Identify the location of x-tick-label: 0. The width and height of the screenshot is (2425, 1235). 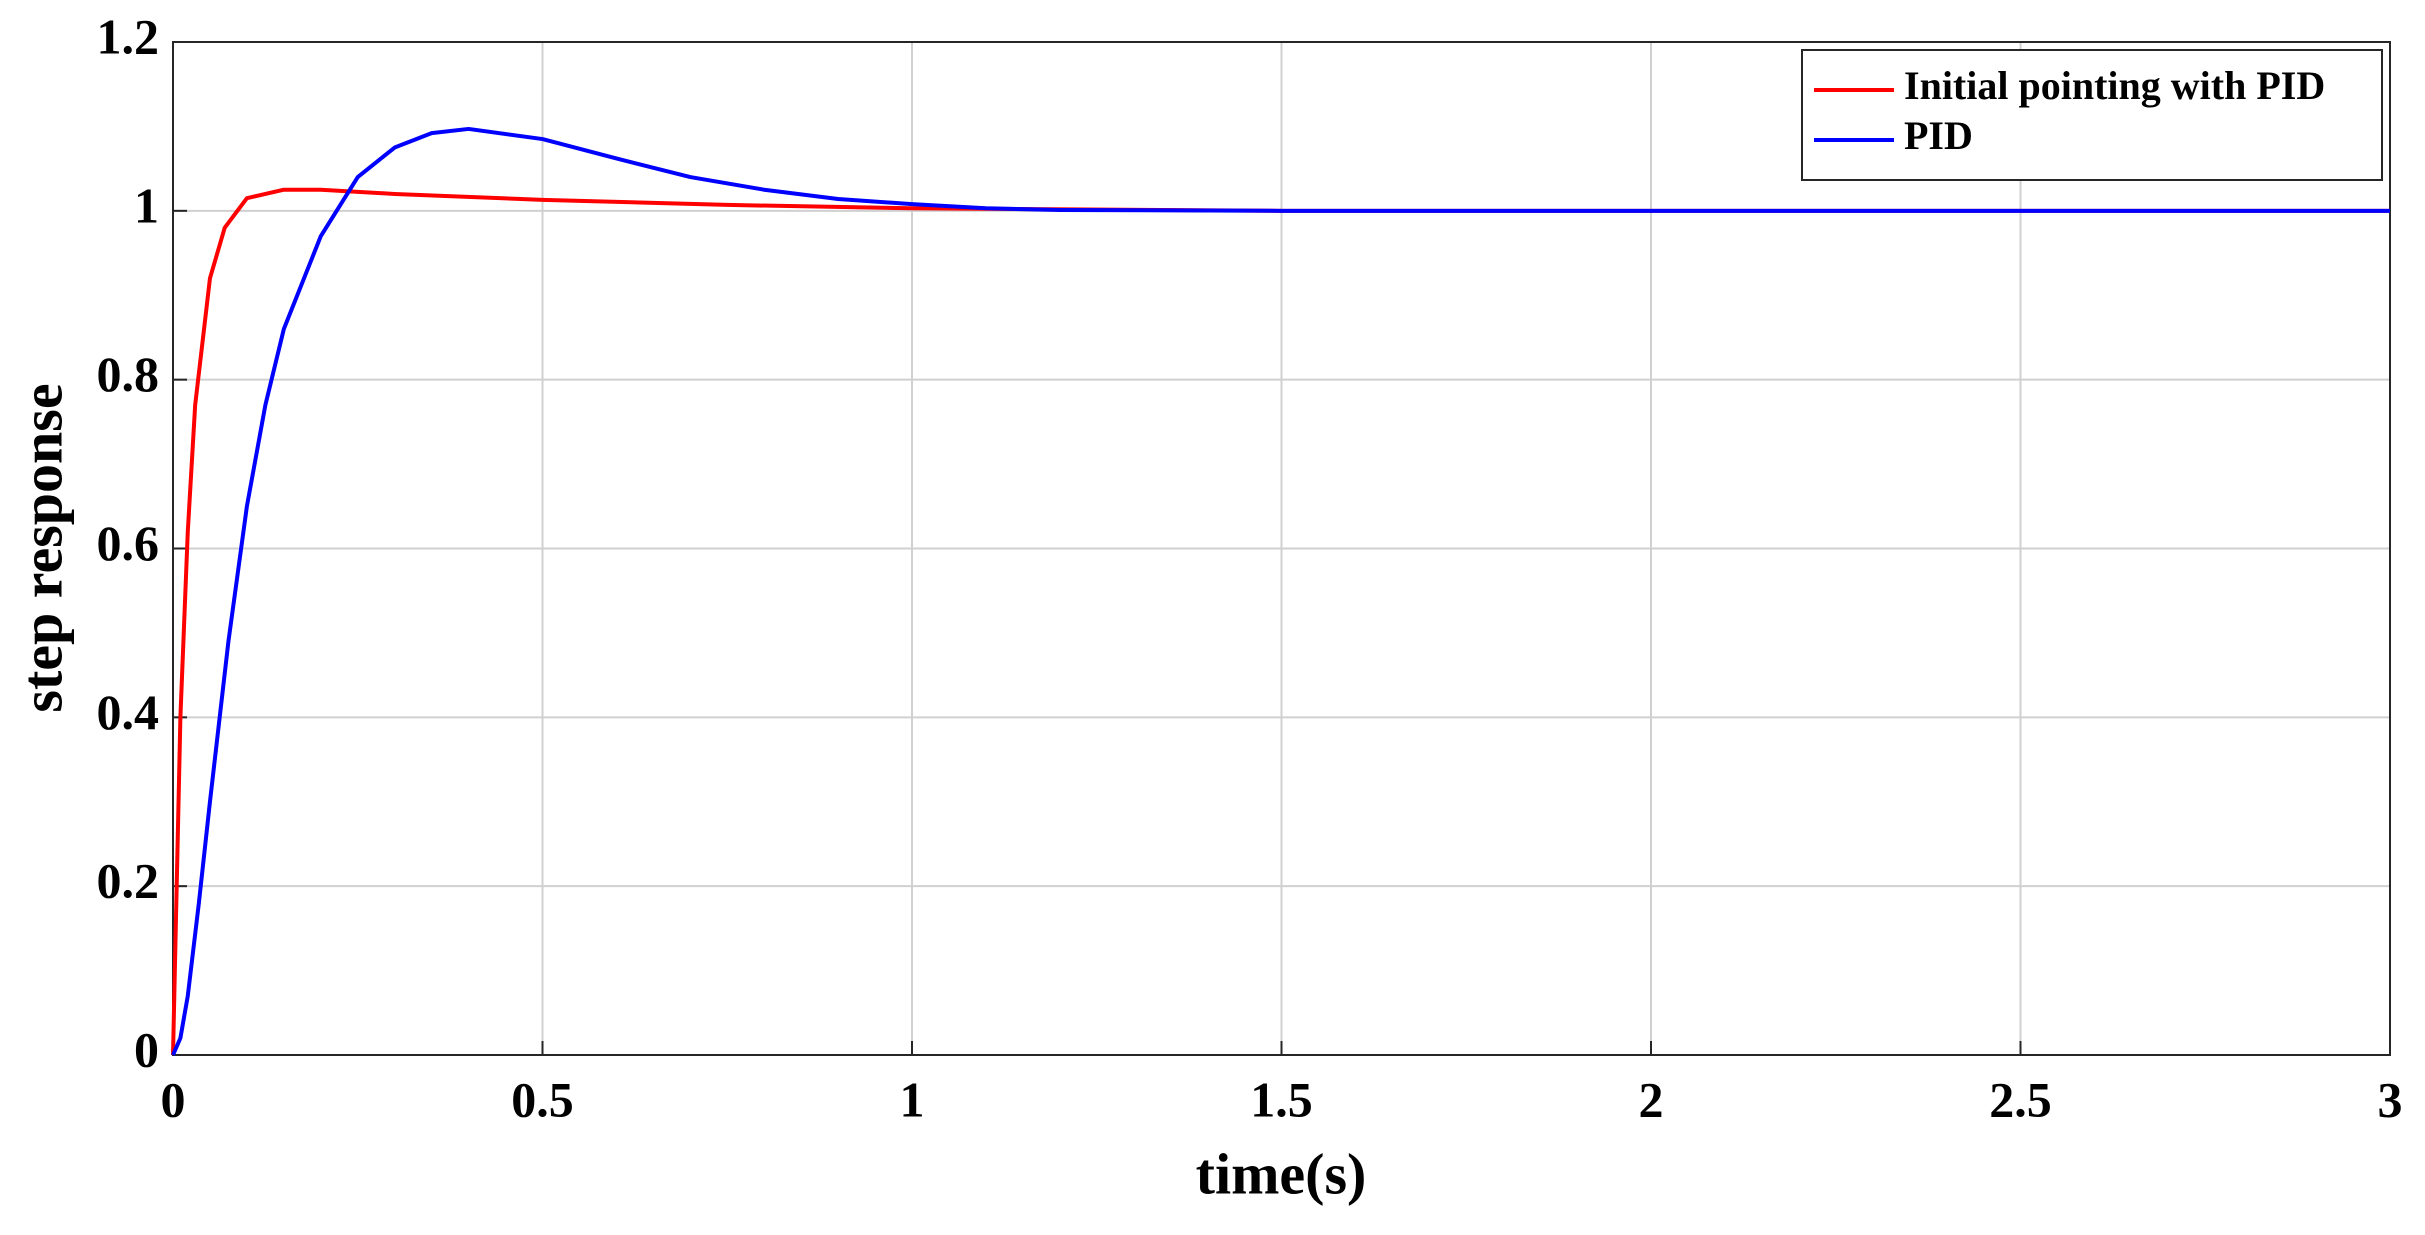
(173, 1099).